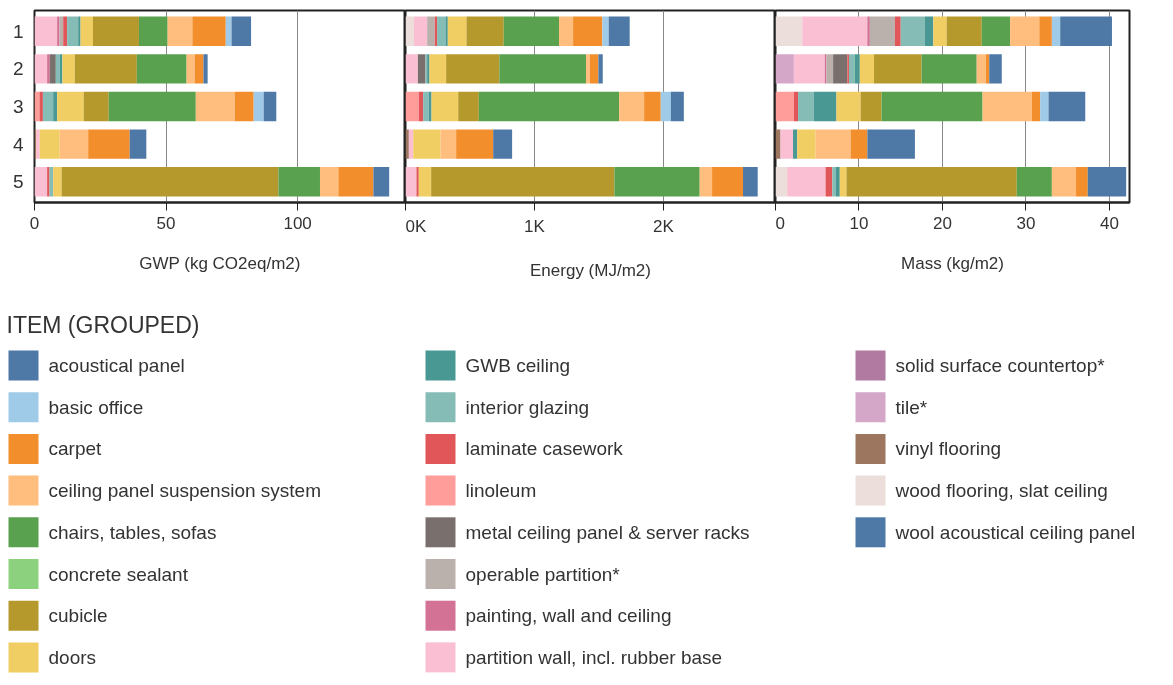 The height and width of the screenshot is (685, 1173). I want to click on legend-label: interior glazing, so click(527, 407).